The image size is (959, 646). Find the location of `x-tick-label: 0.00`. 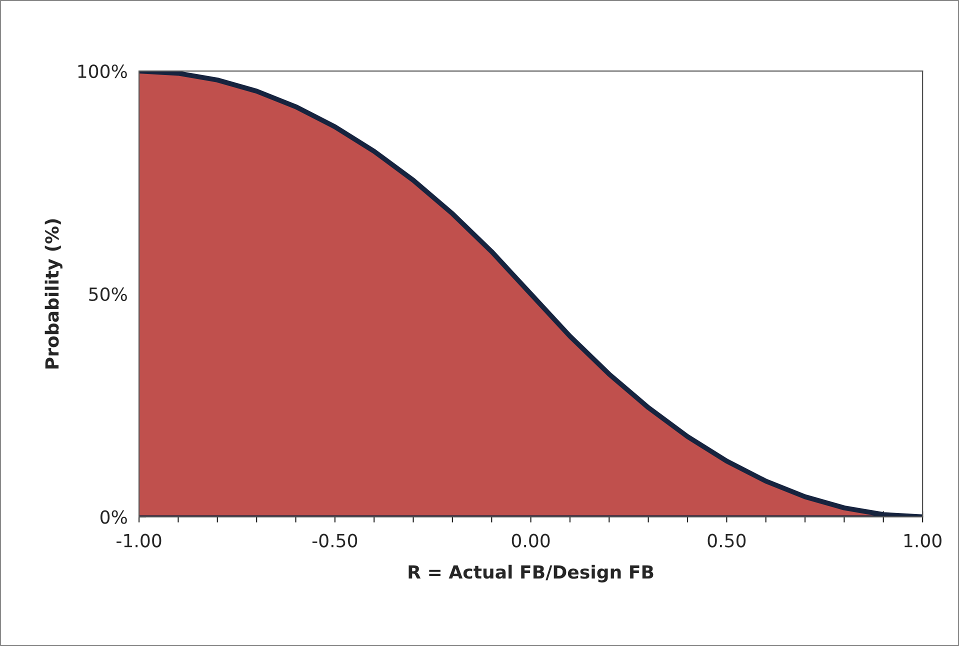

x-tick-label: 0.00 is located at coordinates (531, 541).